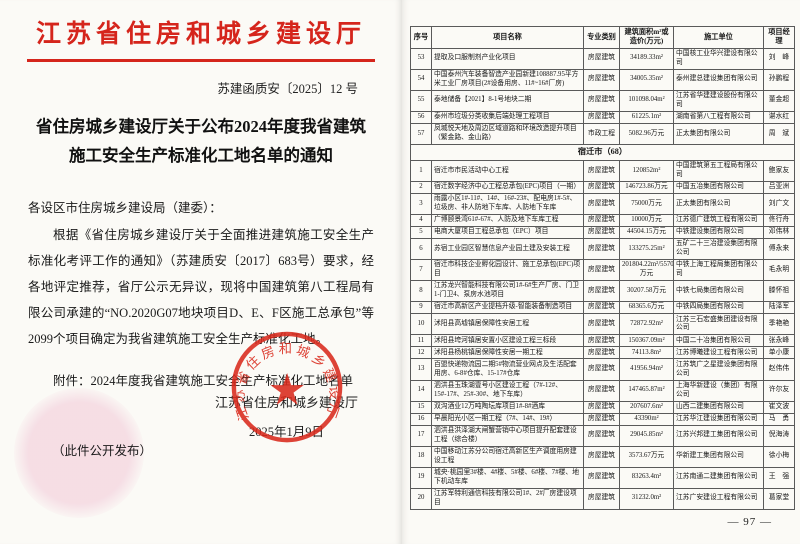 Image resolution: width=800 pixels, height=544 pixels. What do you see at coordinates (421, 308) in the screenshot?
I see `cell-n: 9` at bounding box center [421, 308].